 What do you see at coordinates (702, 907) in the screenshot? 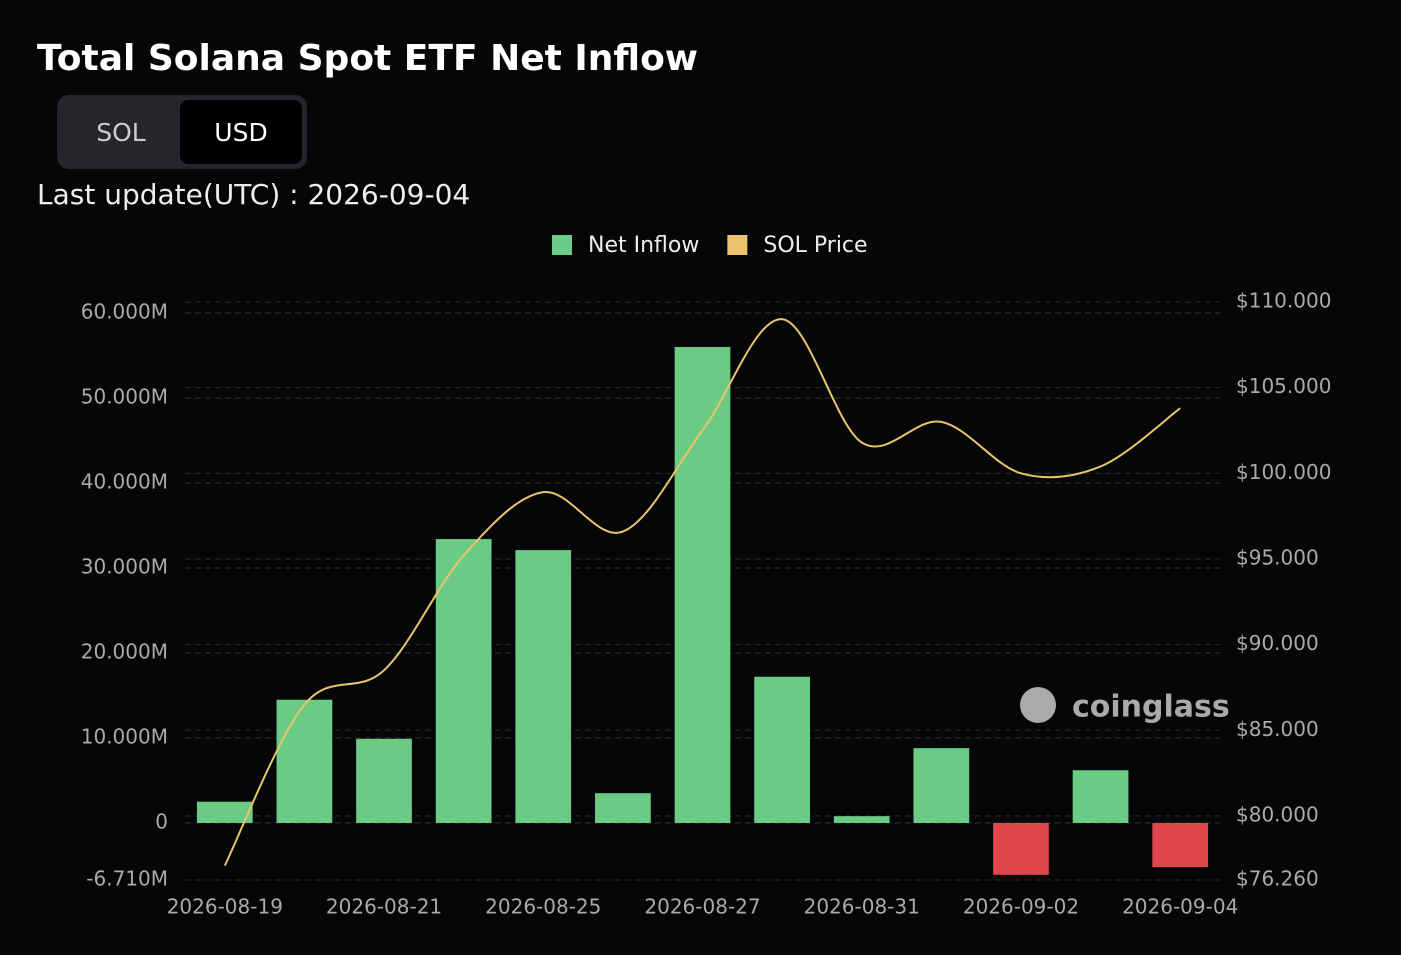
I see `x-tick-label: 2026-08-27` at bounding box center [702, 907].